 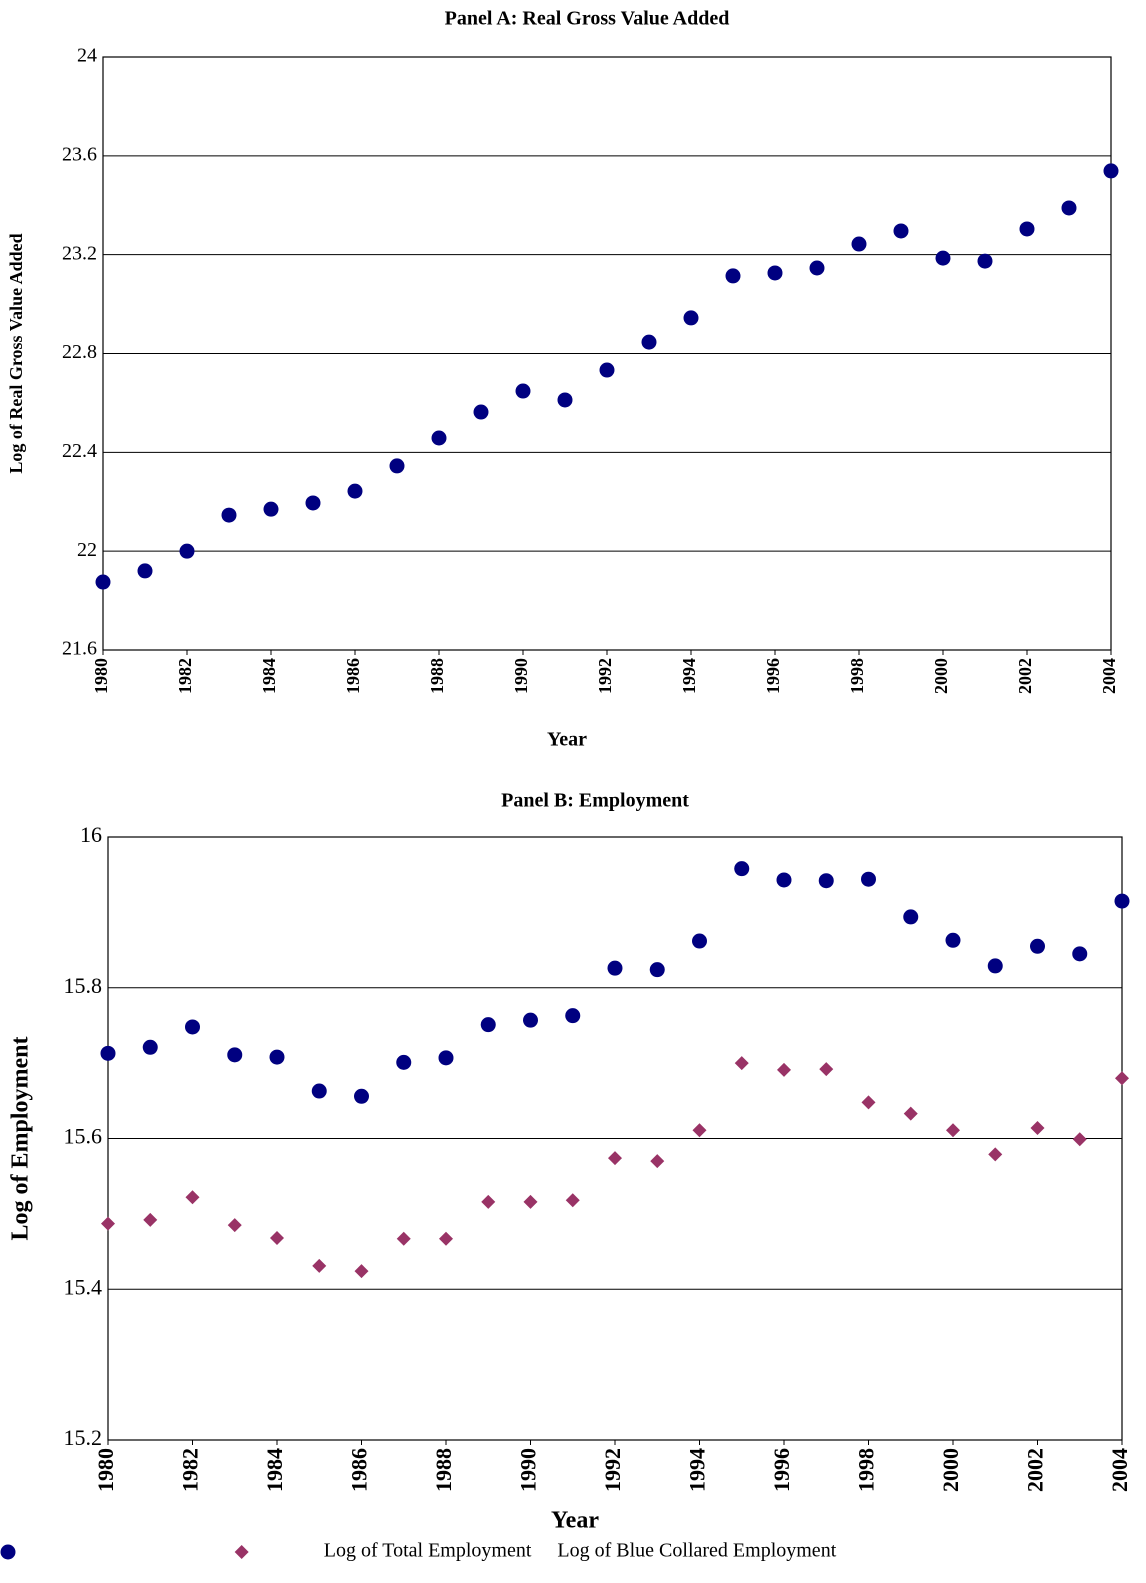 I want to click on x-tick-label: 1994, so click(x=697, y=1470).